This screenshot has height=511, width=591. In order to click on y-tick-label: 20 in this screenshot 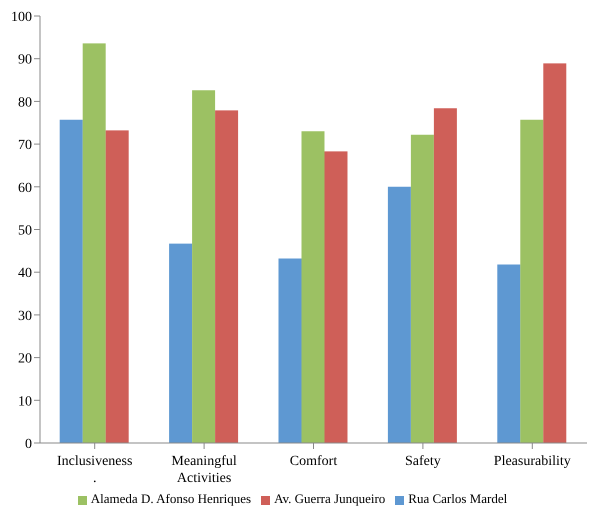, I will do `click(25, 359)`.